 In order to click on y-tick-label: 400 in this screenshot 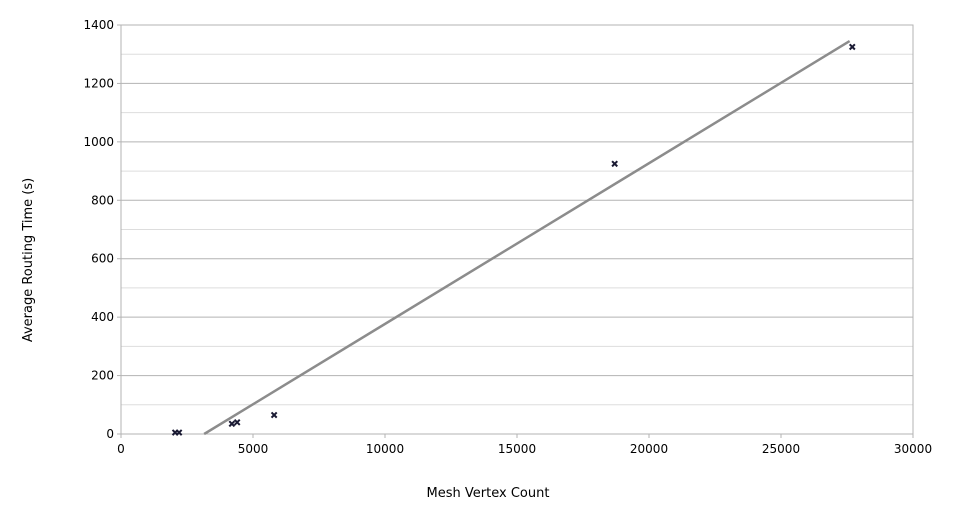, I will do `click(102, 317)`.